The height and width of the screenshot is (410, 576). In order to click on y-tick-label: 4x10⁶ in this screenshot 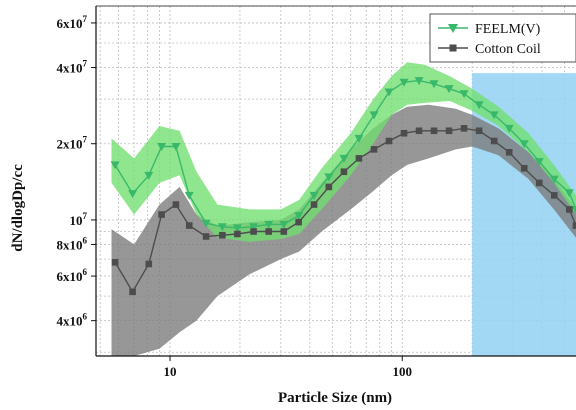, I will do `click(72, 320)`.